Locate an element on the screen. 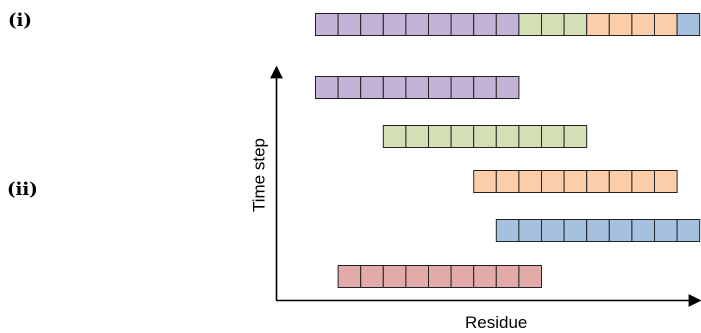 This screenshot has width=701, height=333. sequence-row is located at coordinates (508, 24).